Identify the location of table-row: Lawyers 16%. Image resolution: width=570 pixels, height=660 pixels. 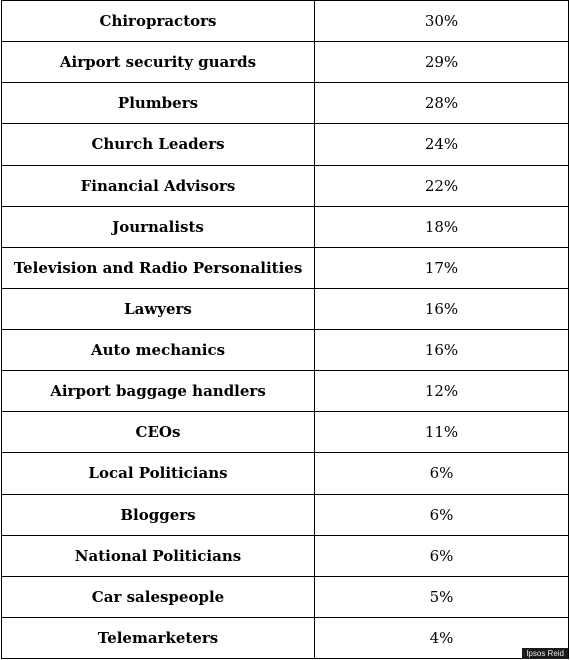
(285, 309).